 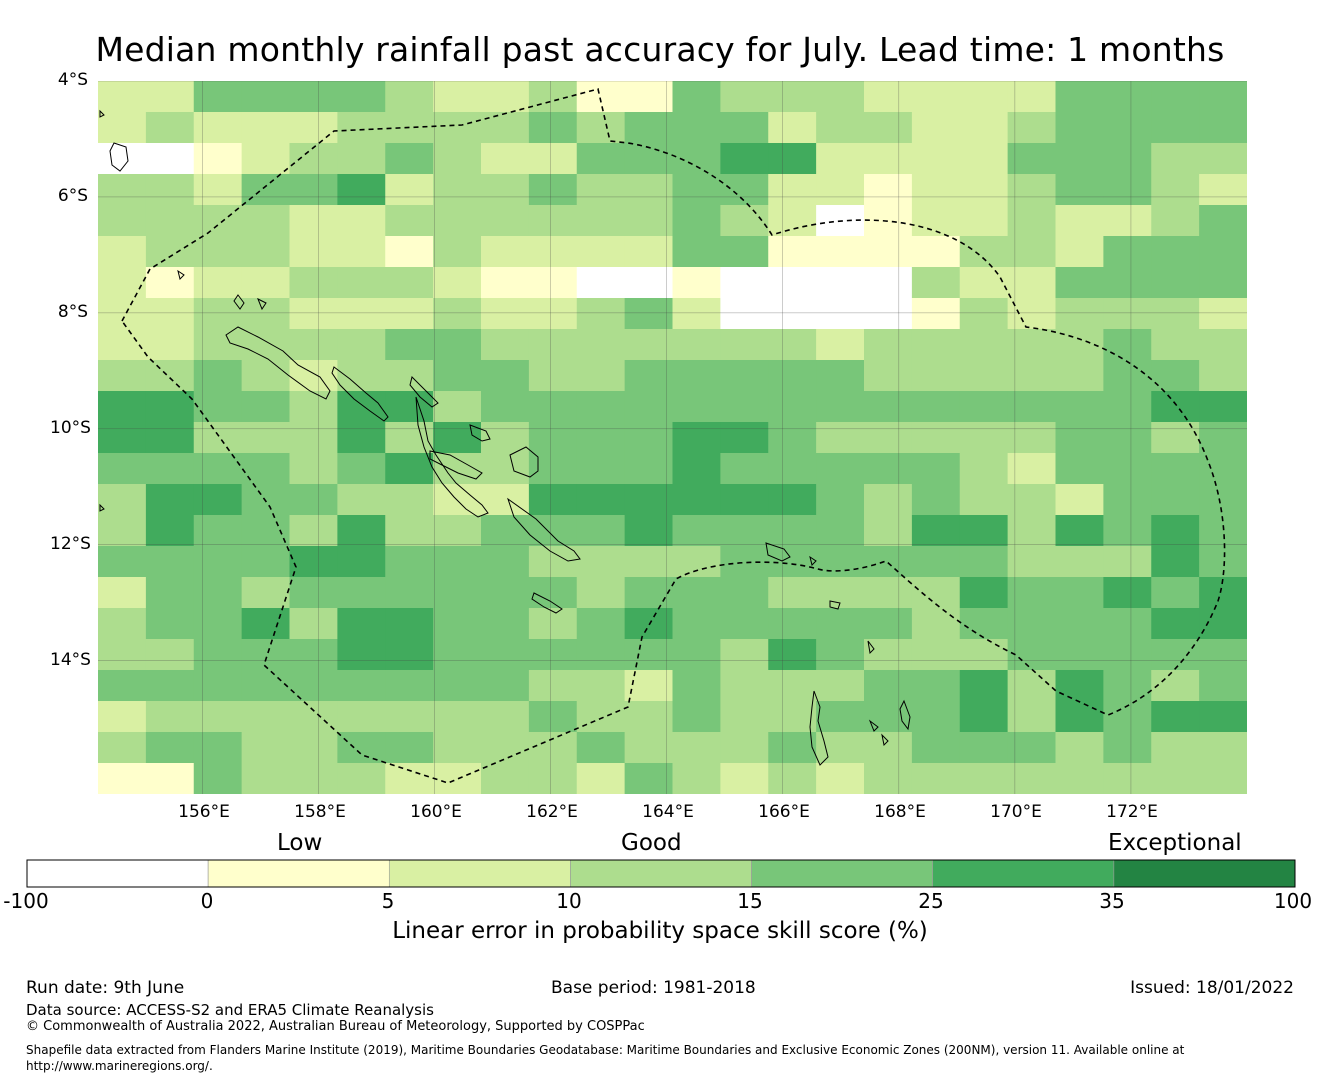 I want to click on colorbar-segment, so click(x=117, y=873).